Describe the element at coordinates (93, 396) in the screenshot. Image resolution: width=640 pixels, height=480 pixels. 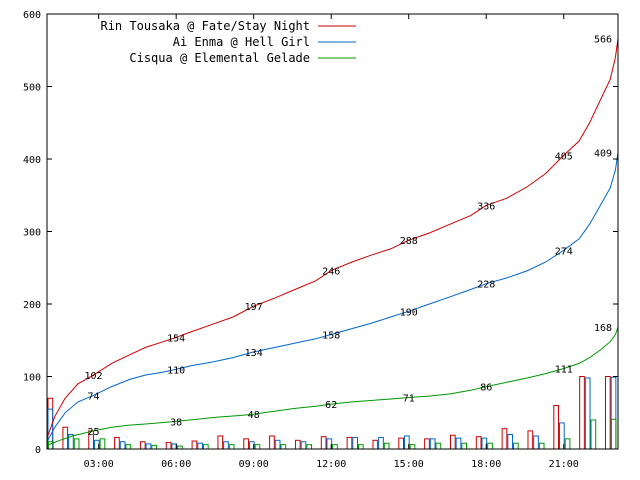
I see `data-label: 74` at that location.